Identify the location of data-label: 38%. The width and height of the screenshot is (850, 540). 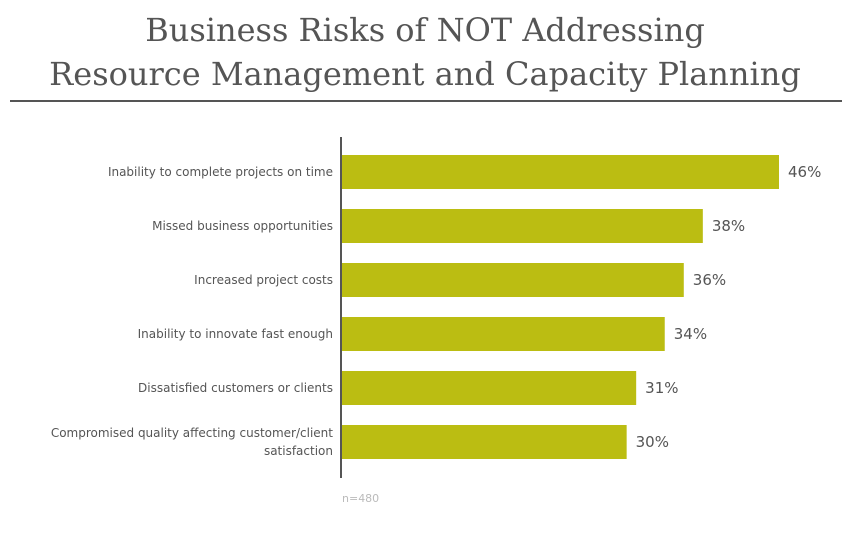
(728, 226).